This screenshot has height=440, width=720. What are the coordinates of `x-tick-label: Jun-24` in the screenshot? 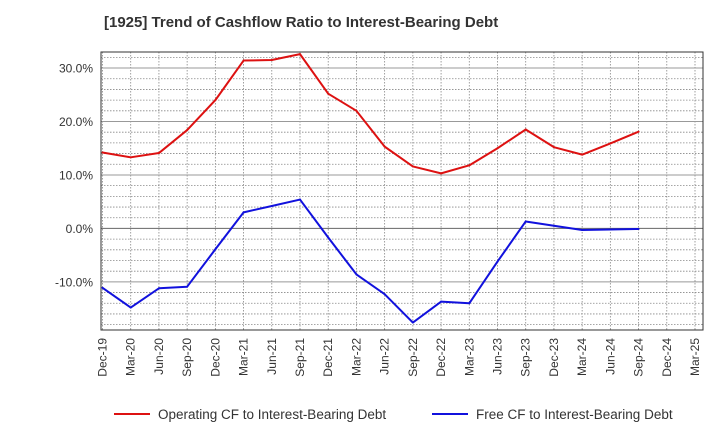 It's located at (610, 356).